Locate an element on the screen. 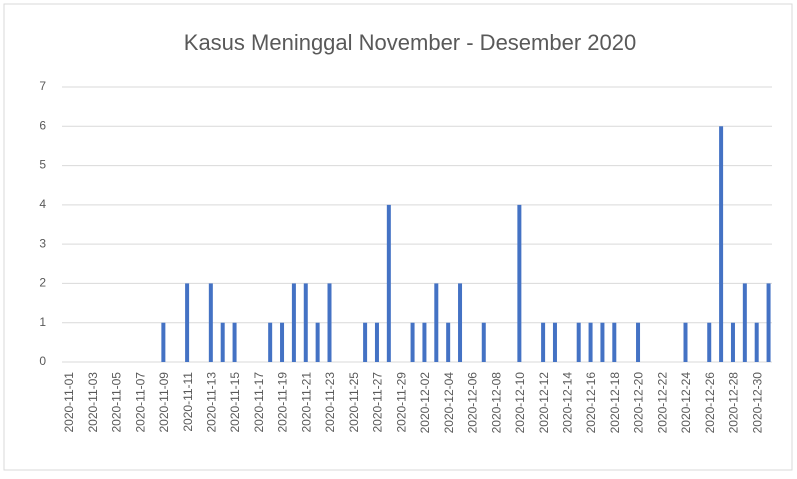 The height and width of the screenshot is (479, 797). x-tick-label: 2020-11-01 is located at coordinates (69, 402).